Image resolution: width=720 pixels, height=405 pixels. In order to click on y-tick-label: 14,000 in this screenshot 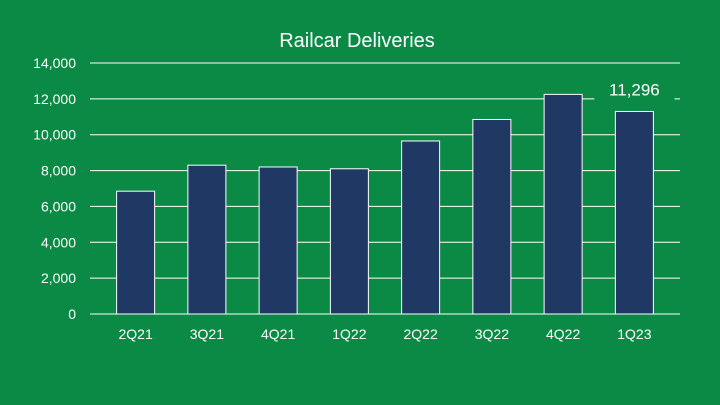, I will do `click(54, 63)`.